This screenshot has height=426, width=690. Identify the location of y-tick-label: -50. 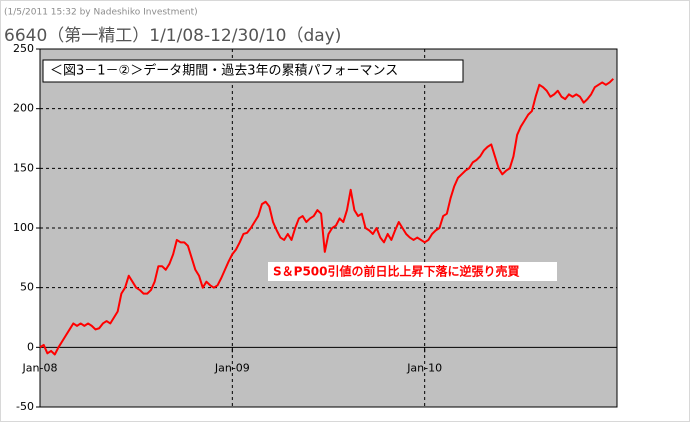
(25, 406).